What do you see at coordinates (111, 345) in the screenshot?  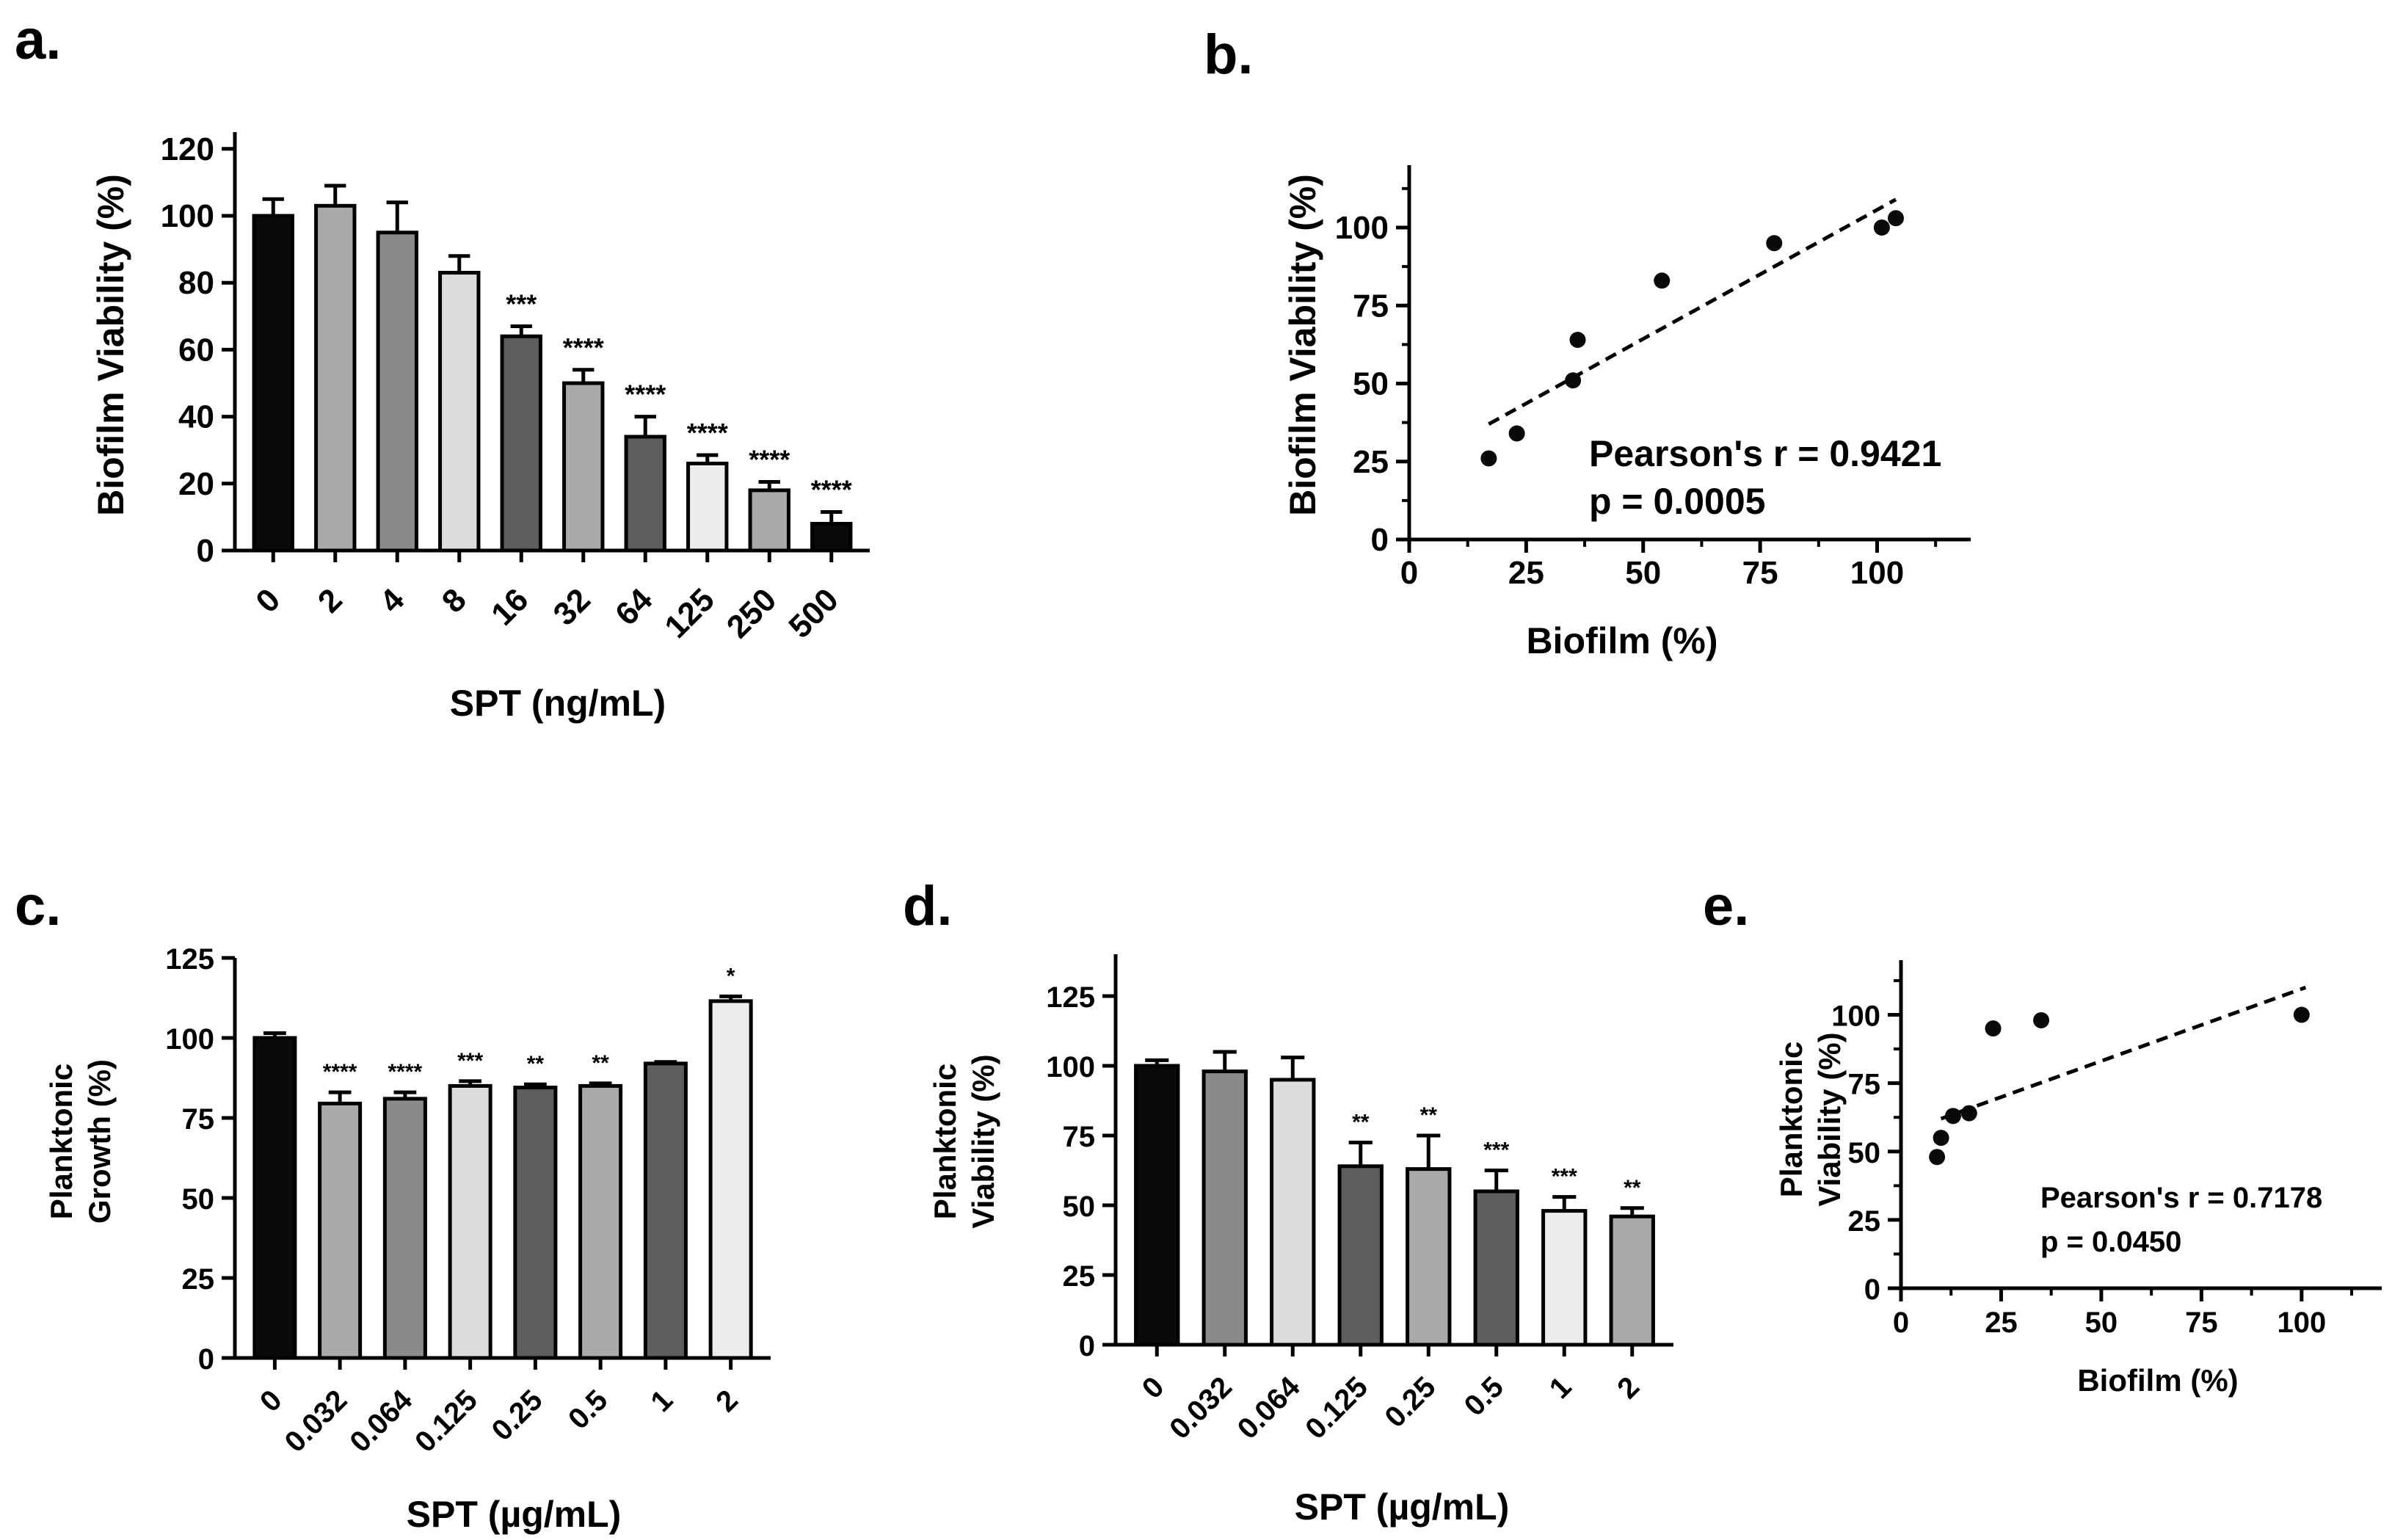 I see `panel-a-ylabel: Biofilm Viability (%)` at bounding box center [111, 345].